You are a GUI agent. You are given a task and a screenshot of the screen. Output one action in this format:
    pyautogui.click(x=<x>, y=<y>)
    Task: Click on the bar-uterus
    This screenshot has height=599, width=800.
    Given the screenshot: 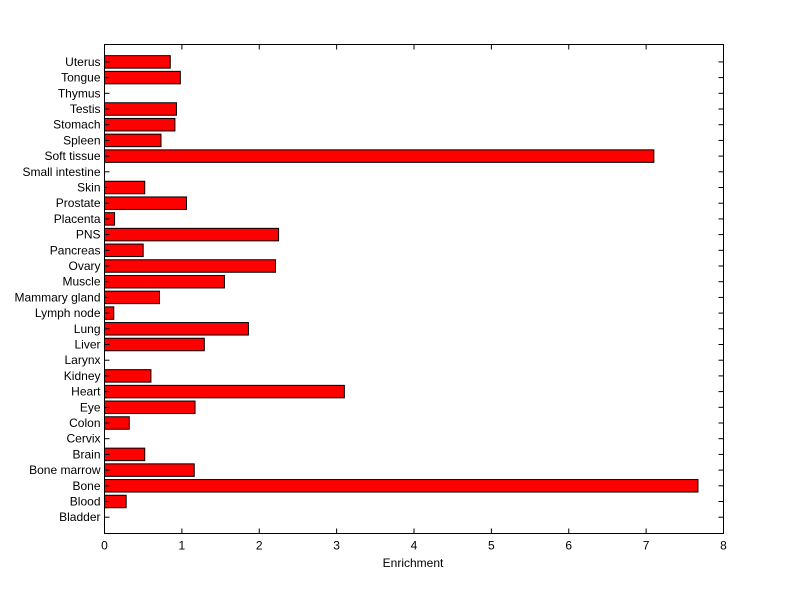 What is the action you would take?
    pyautogui.click(x=137, y=62)
    